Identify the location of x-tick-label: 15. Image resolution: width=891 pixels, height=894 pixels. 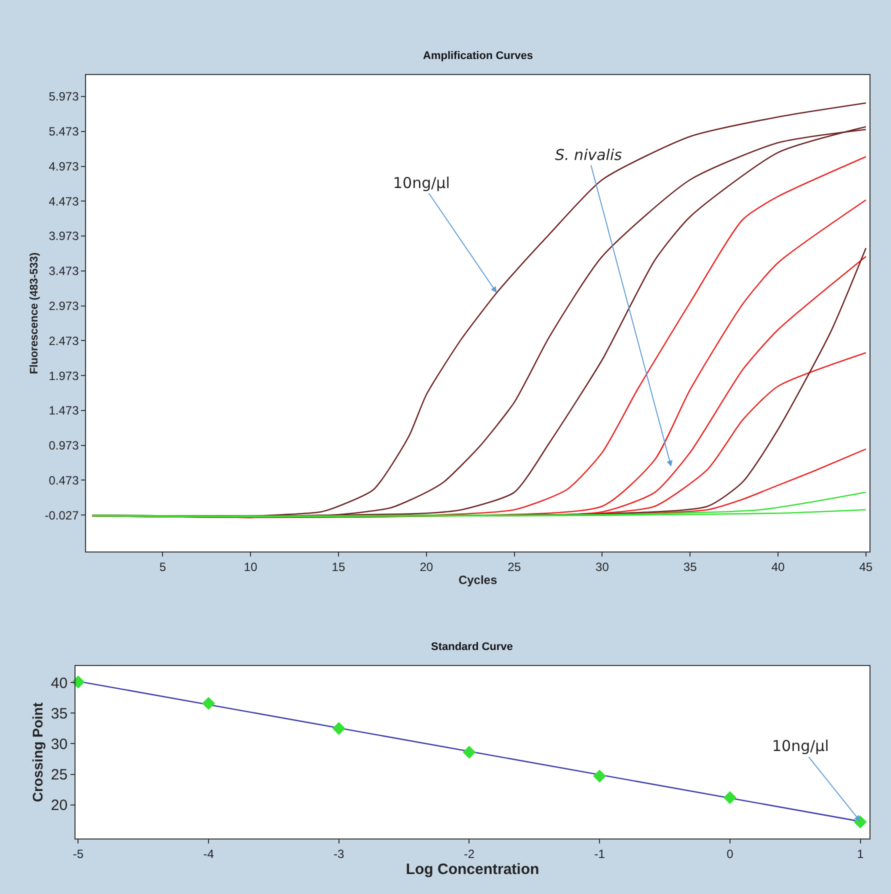
(339, 567).